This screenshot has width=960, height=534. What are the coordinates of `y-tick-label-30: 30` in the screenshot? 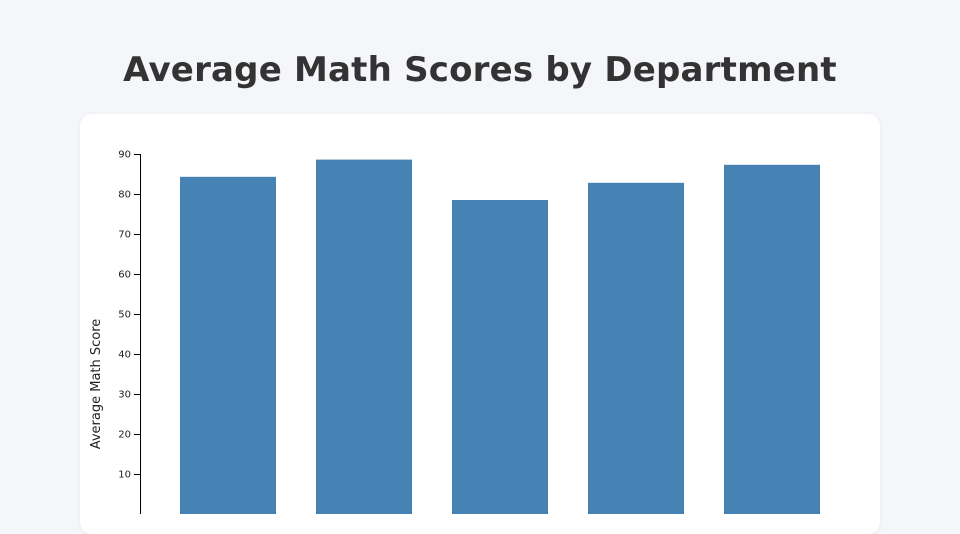 It's located at (124, 395).